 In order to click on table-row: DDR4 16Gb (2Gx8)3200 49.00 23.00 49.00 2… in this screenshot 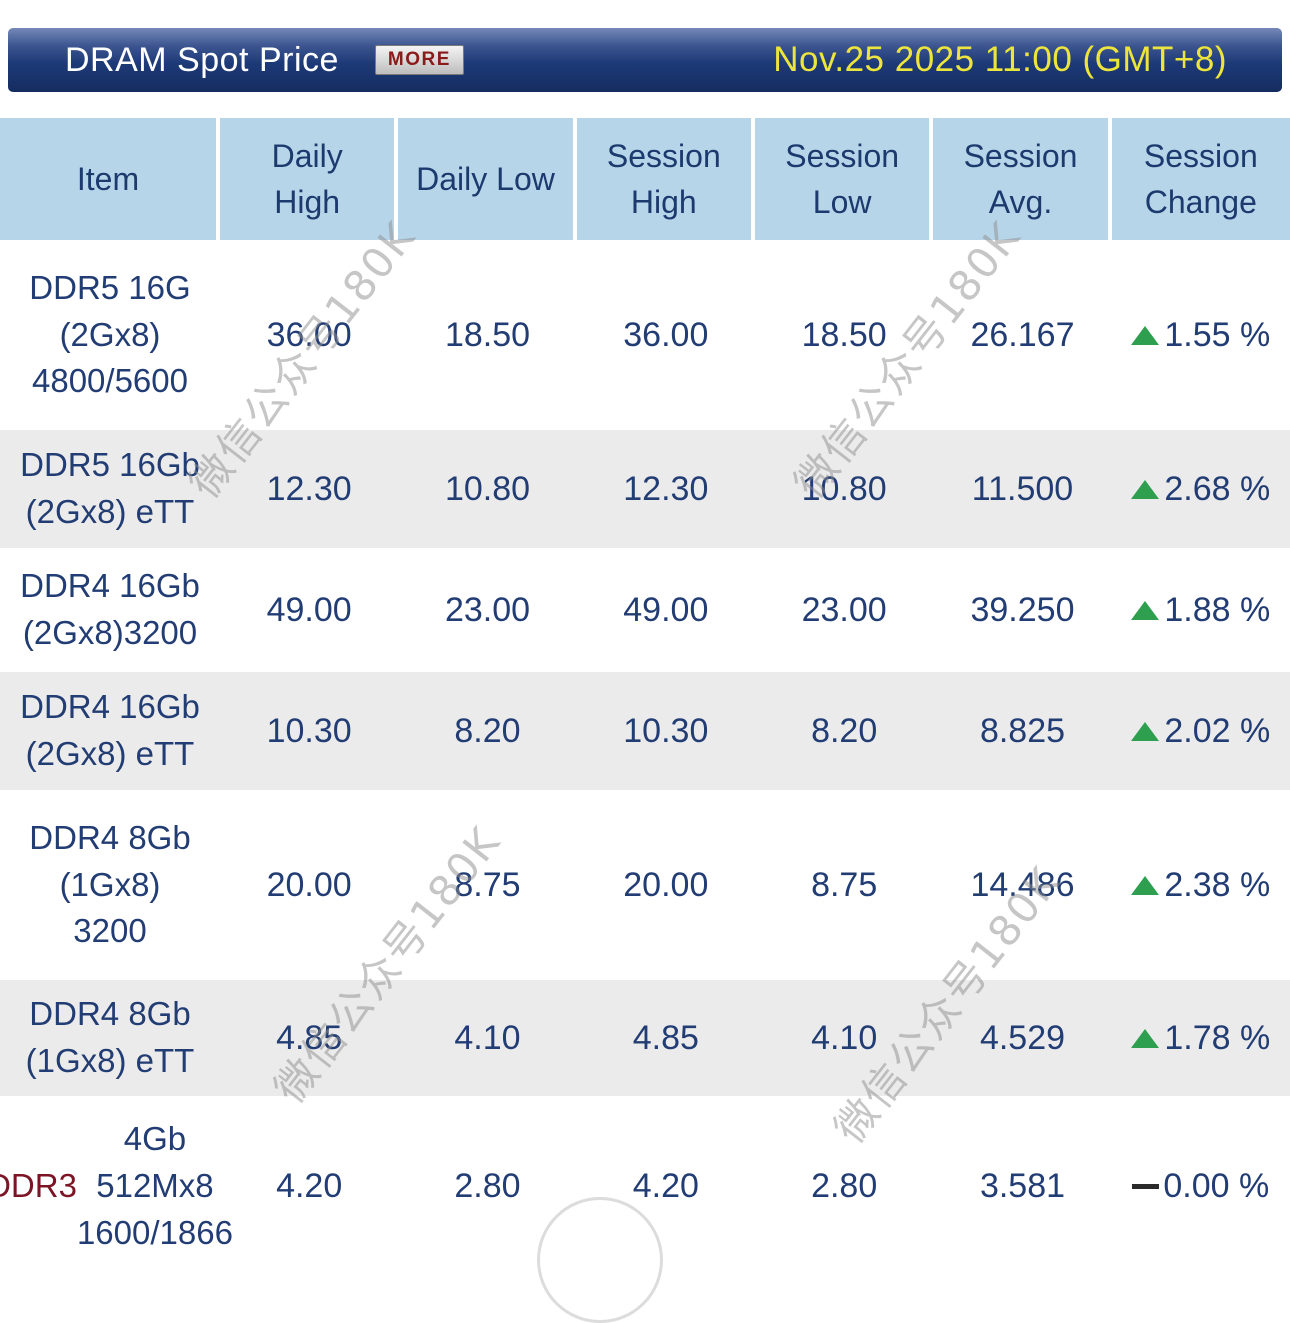, I will do `click(645, 610)`.